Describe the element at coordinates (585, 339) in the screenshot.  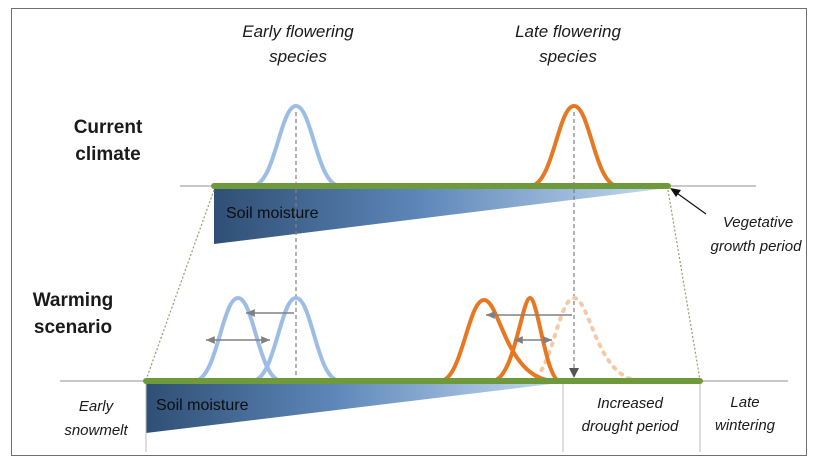
I see `late-curve-original-dotted` at that location.